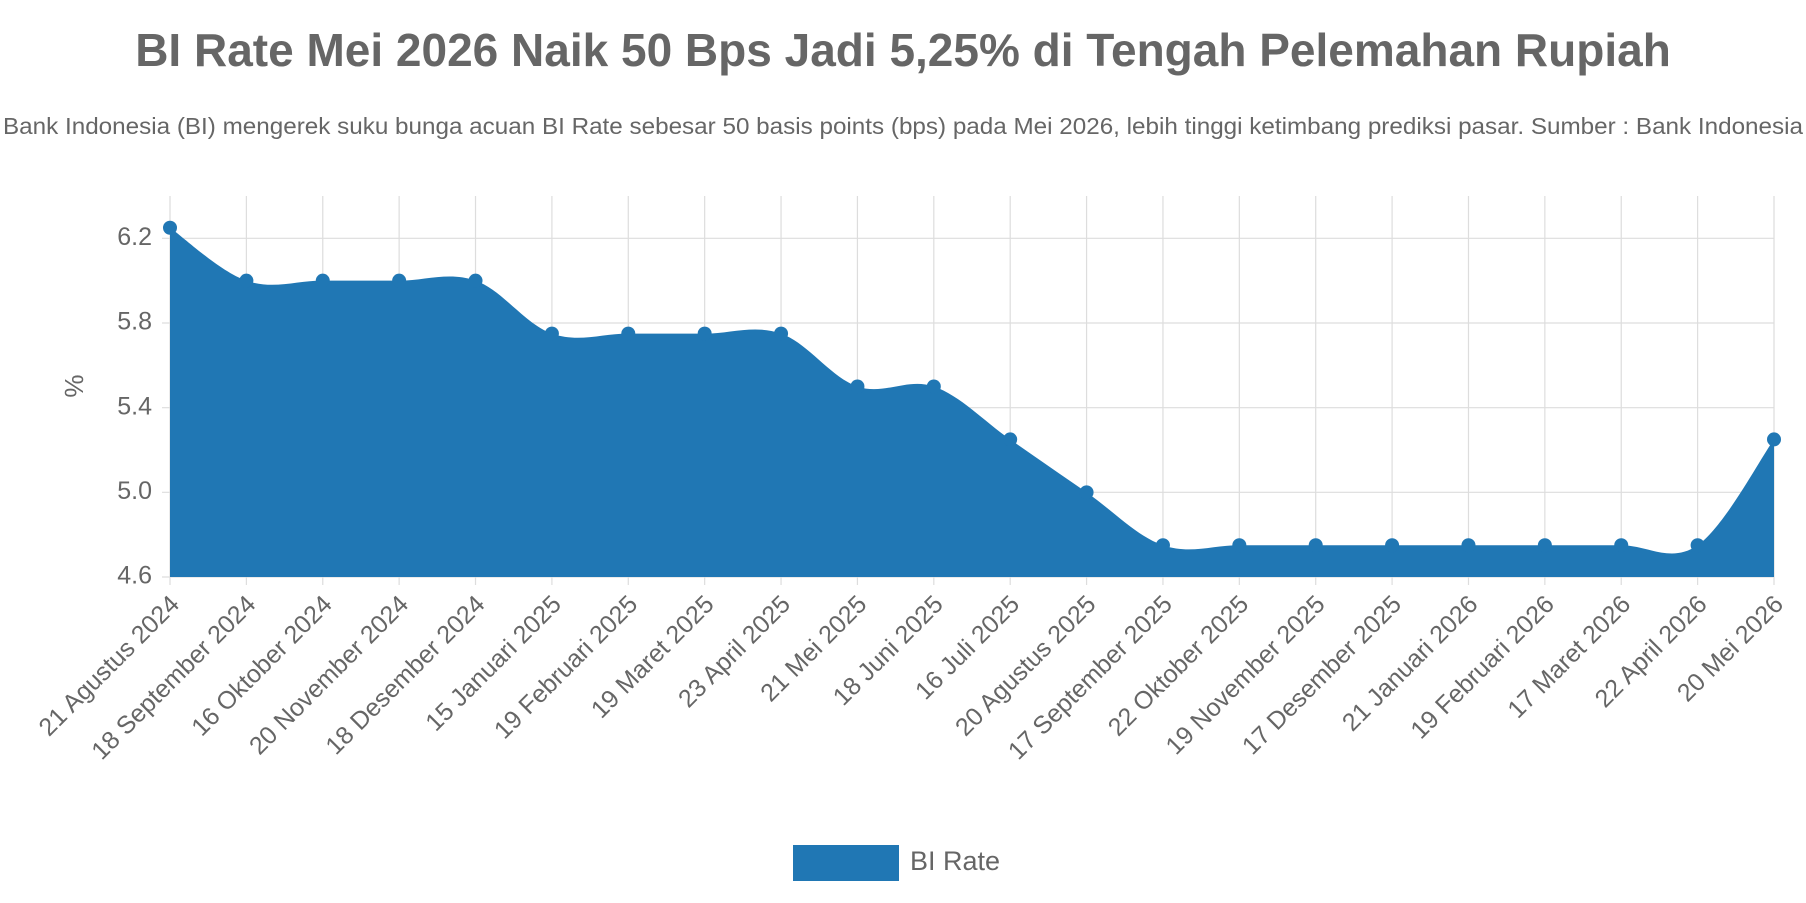 This screenshot has height=903, width=1806. I want to click on y-tick-label: 5.0, so click(134, 491).